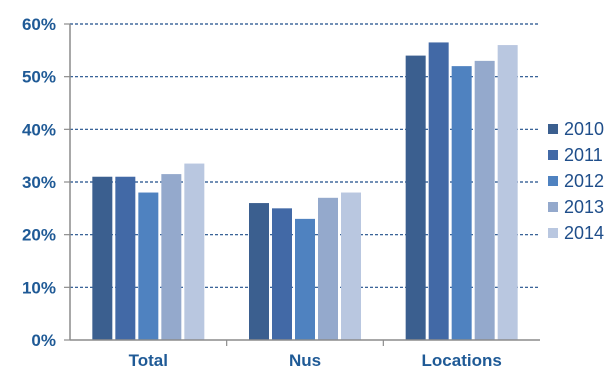 The image size is (613, 372). I want to click on category-label-locations: Locations, so click(462, 360).